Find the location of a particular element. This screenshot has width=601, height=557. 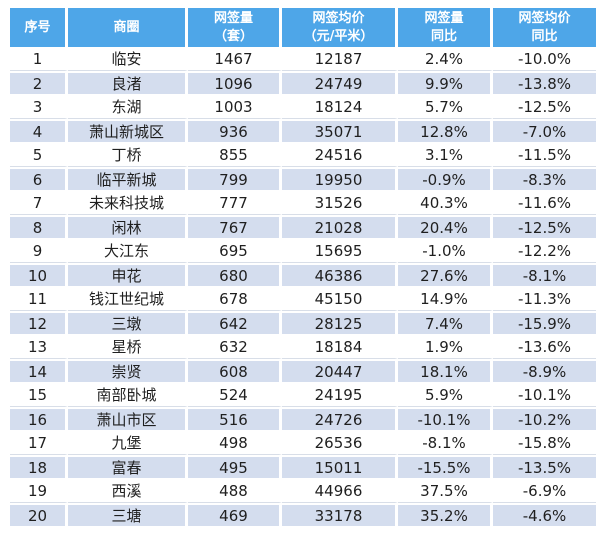

cell-avg-price-yoy: -13.5% is located at coordinates (544, 467).